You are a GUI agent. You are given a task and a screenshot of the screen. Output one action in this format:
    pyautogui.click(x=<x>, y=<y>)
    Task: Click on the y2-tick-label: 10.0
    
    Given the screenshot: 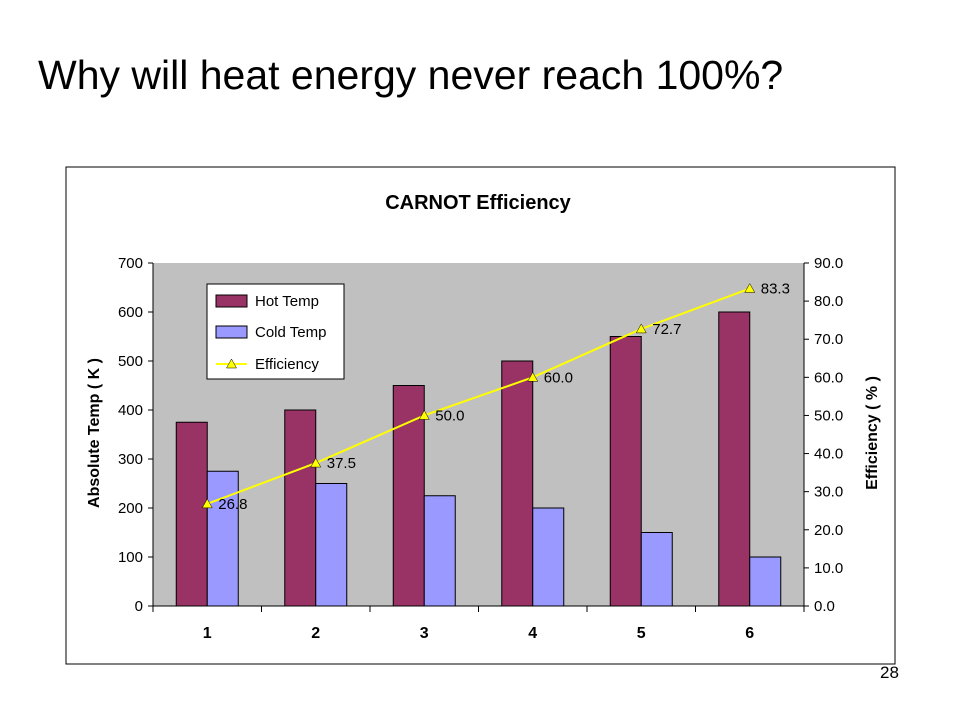 What is the action you would take?
    pyautogui.click(x=828, y=568)
    